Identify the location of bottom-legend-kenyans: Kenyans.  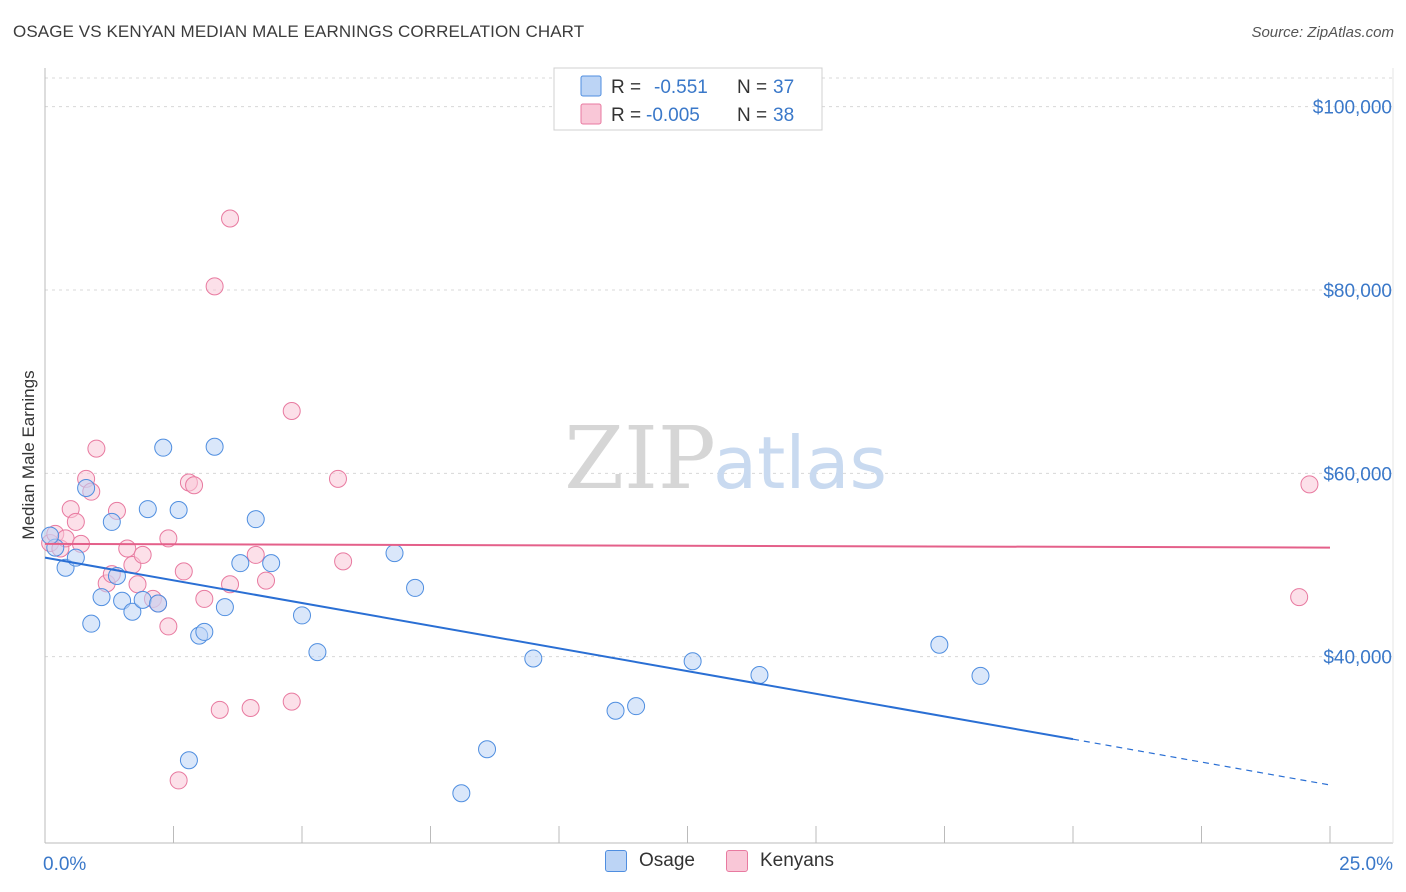
(780, 861).